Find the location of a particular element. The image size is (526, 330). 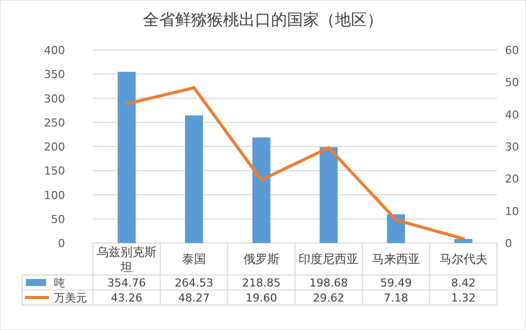

y-tick-label: 50 is located at coordinates (58, 219).